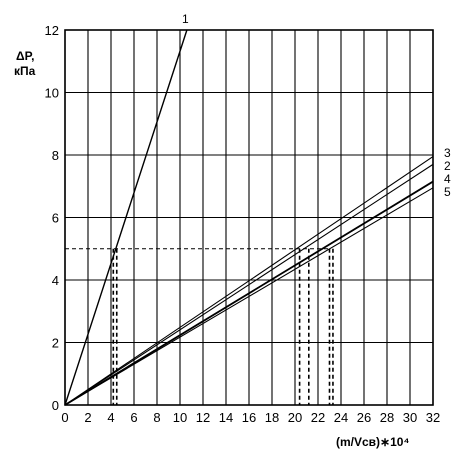 This screenshot has width=464, height=455. I want to click on y-tick-label: 2, so click(55, 343).